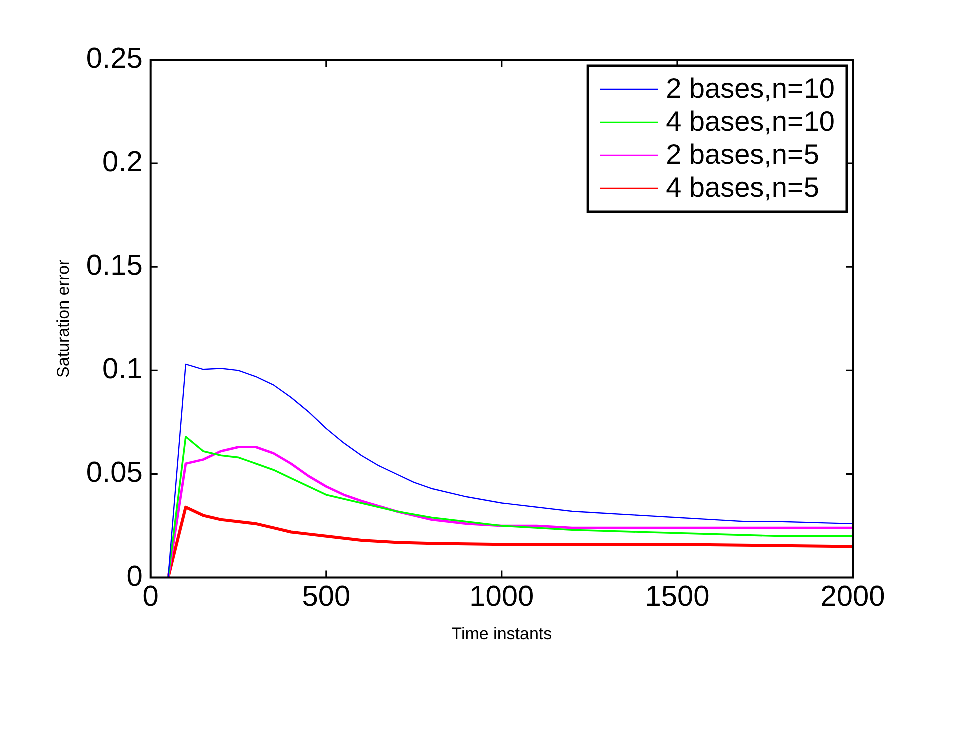 This screenshot has width=953, height=744. What do you see at coordinates (853, 597) in the screenshot?
I see `x-tick-label: 2000` at bounding box center [853, 597].